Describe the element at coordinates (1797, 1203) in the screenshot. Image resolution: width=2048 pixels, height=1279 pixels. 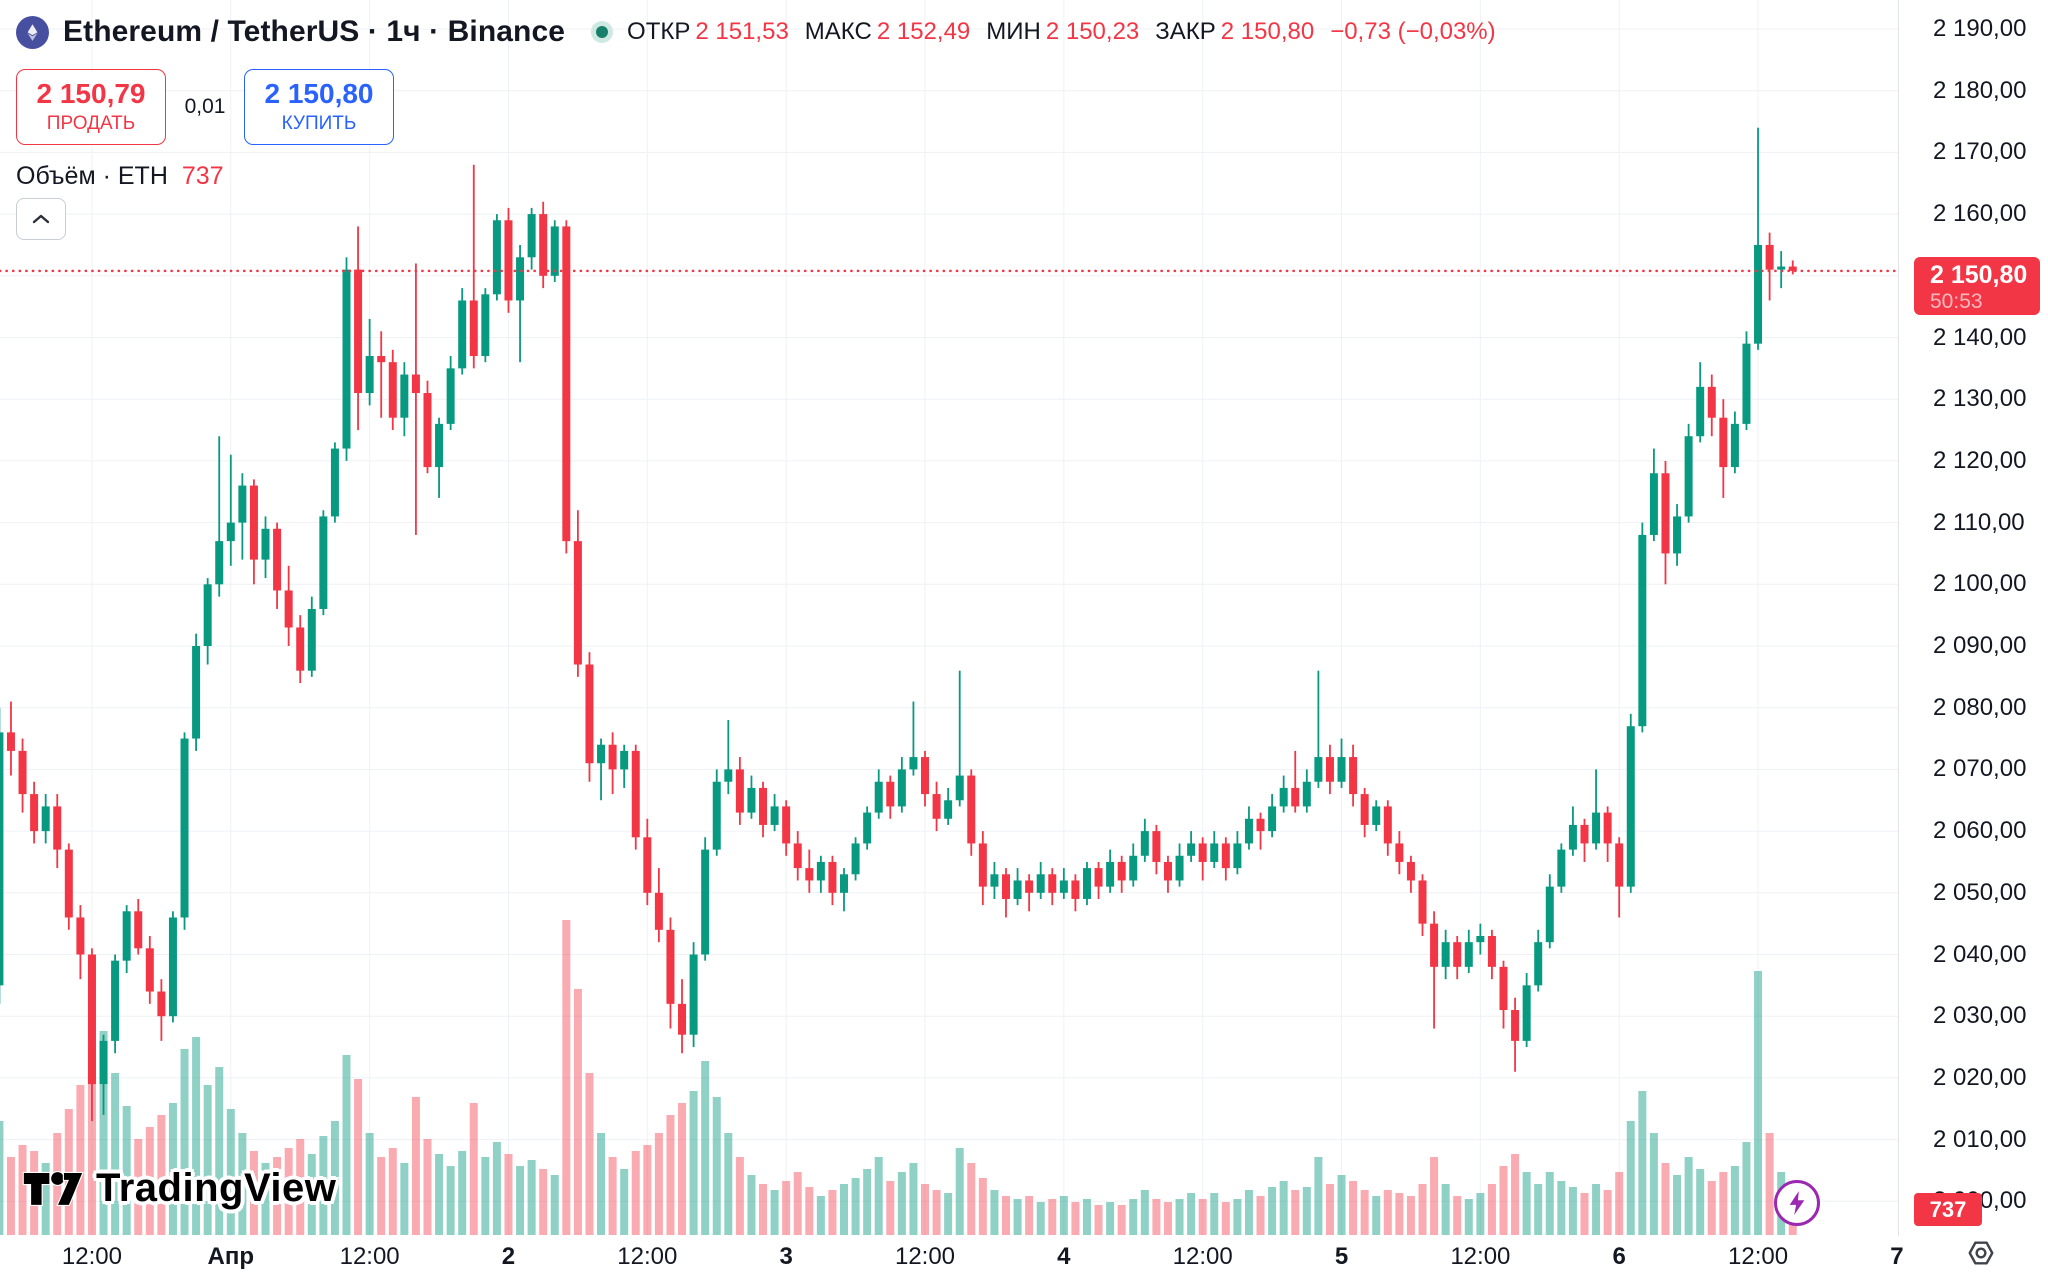
I see `instant-order-button` at that location.